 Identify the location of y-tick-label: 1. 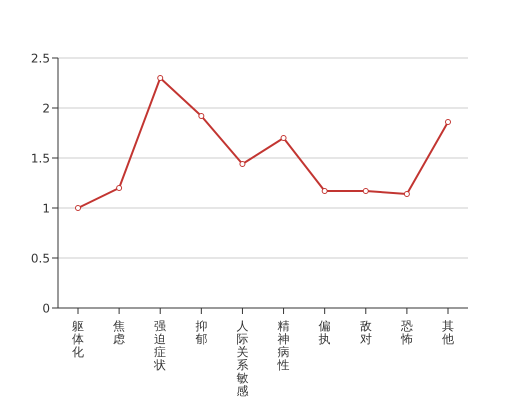
(46, 208).